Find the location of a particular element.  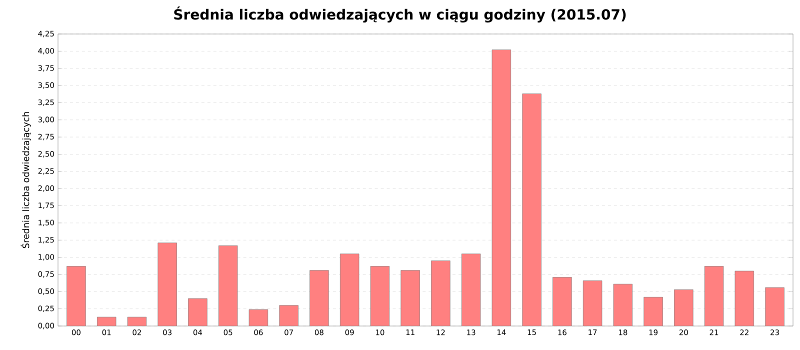

chart-title: Średnia liczba odwiedzających w ciągu godziny (2015.07) is located at coordinates (400, 14).